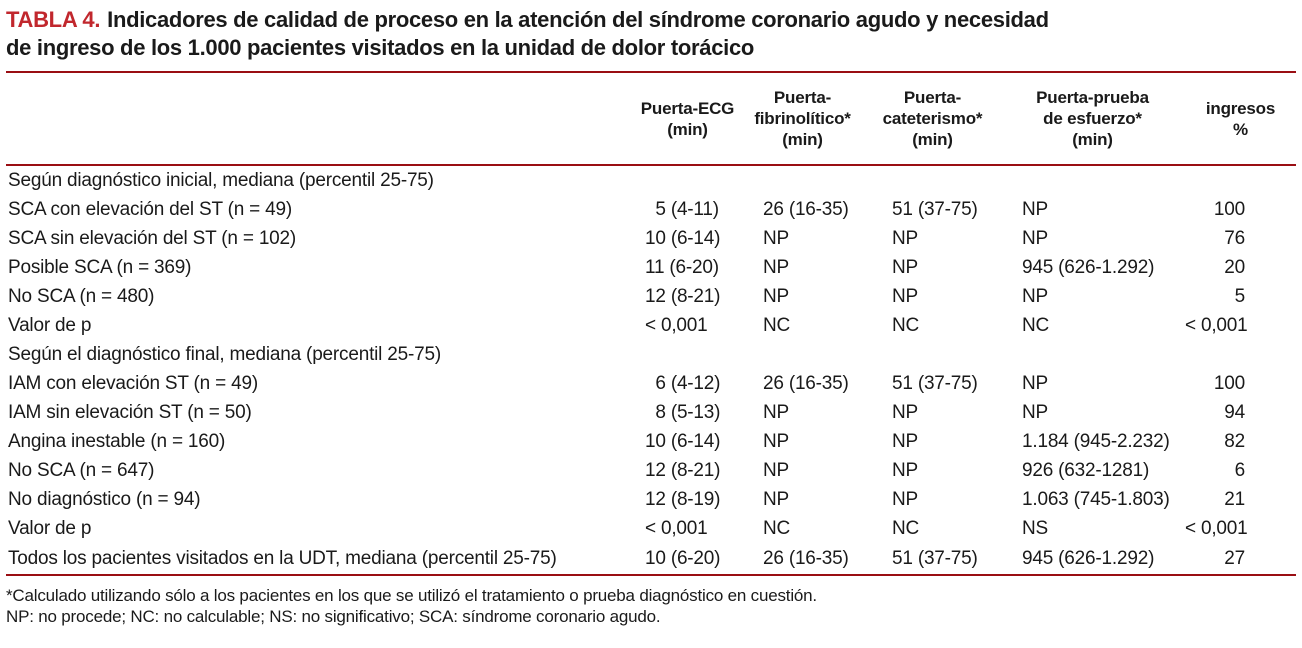 Image resolution: width=1302 pixels, height=648 pixels. I want to click on cell-puerta-prueba-esfuerzo: NC, so click(1036, 325).